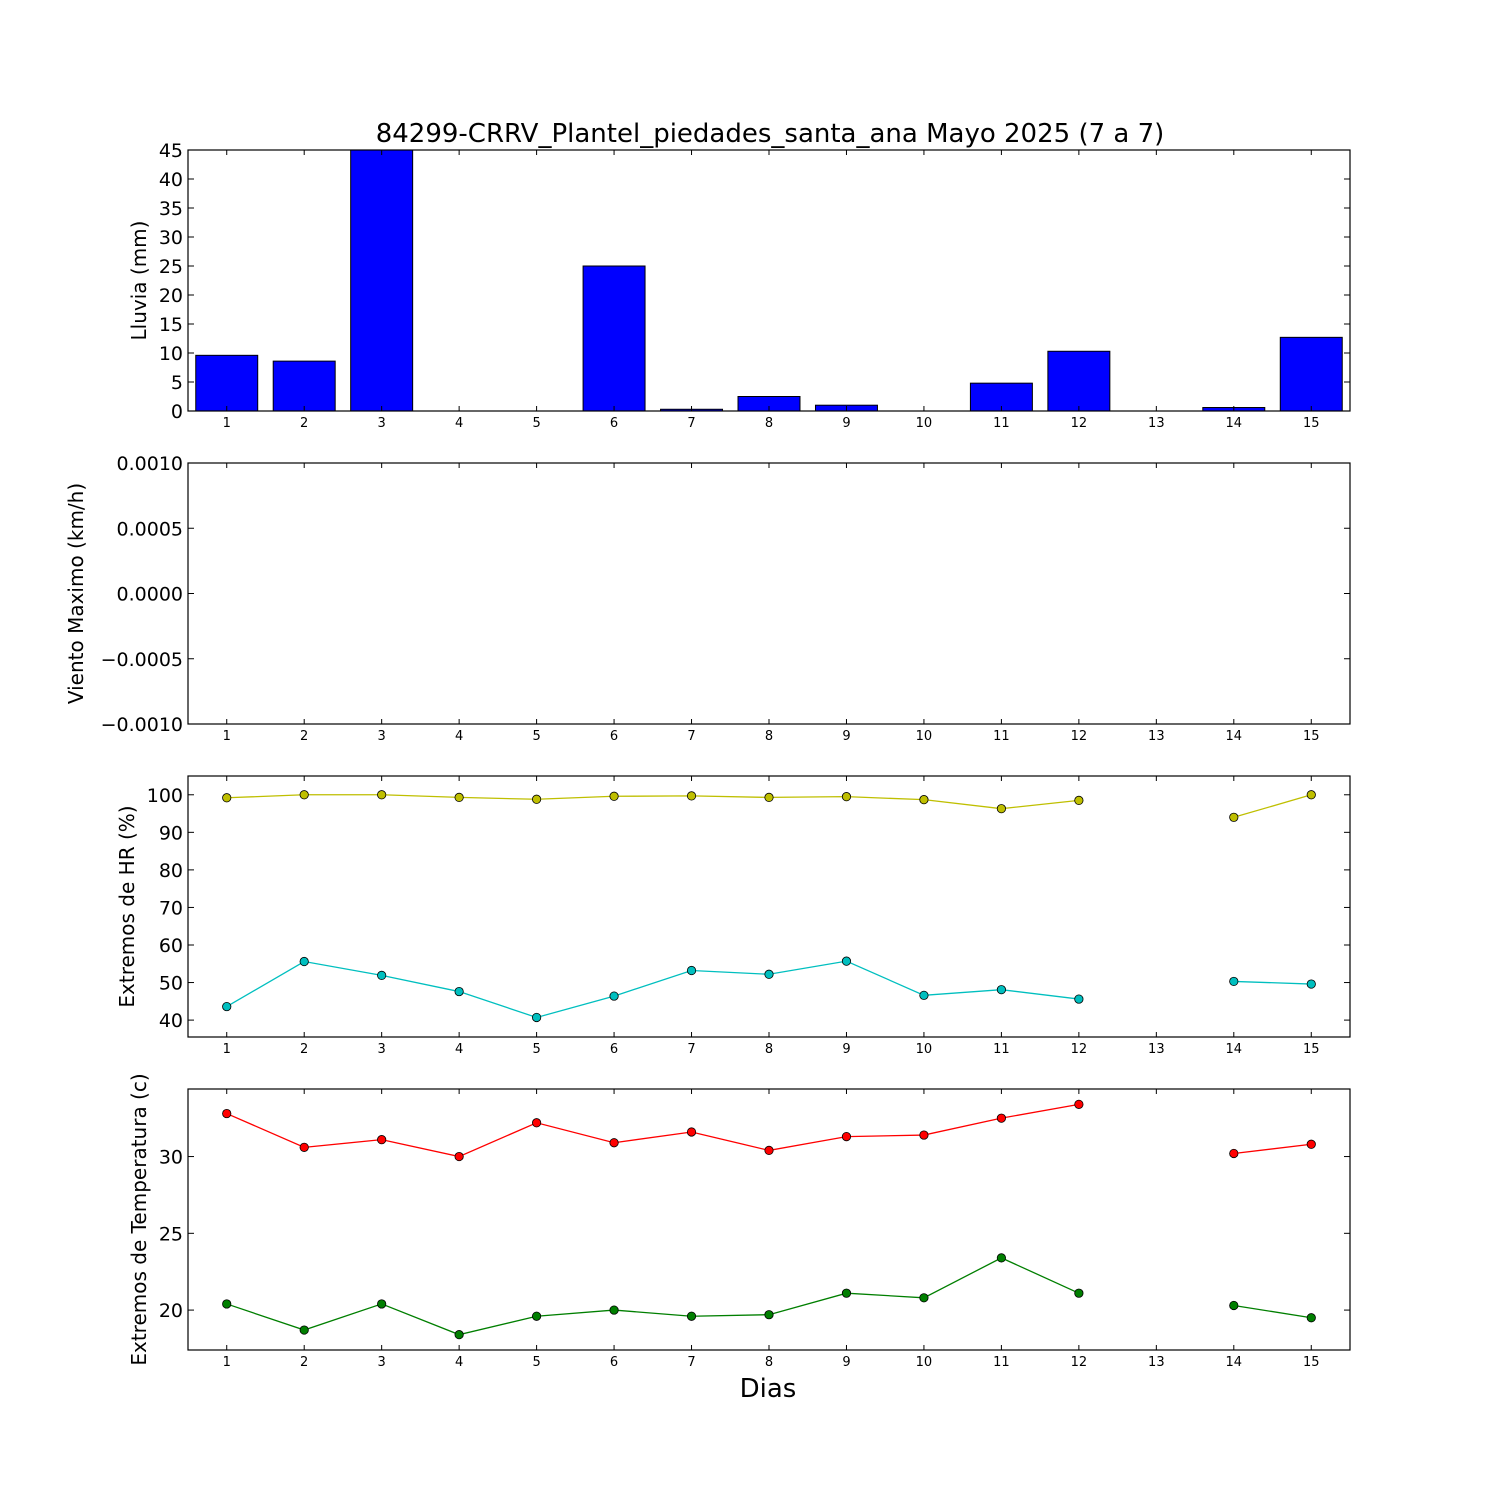 This screenshot has width=1500, height=1500. I want to click on humidity-x-tick-label-12: 12, so click(1079, 1049).